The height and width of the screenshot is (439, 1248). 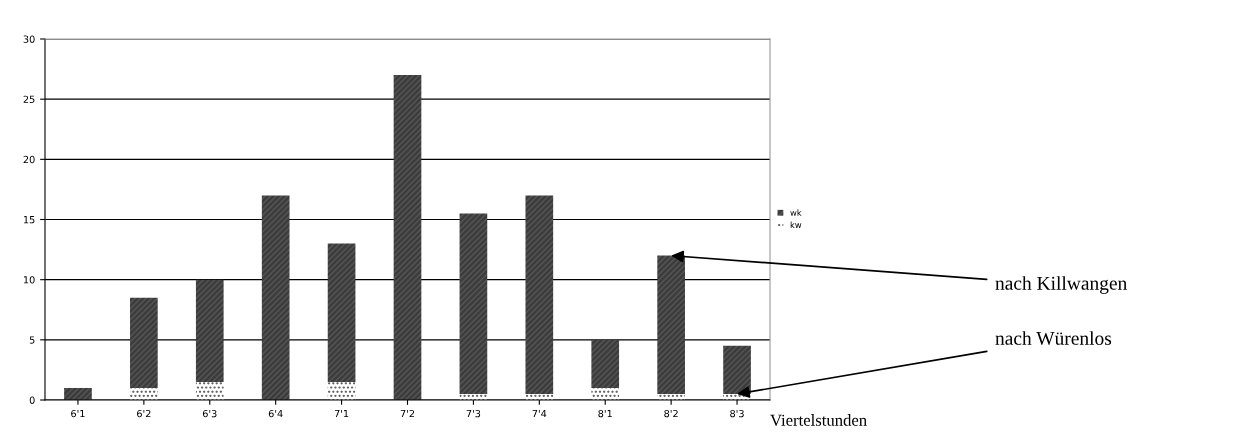 What do you see at coordinates (818, 420) in the screenshot?
I see `x-axis-title: Viertelstunden` at bounding box center [818, 420].